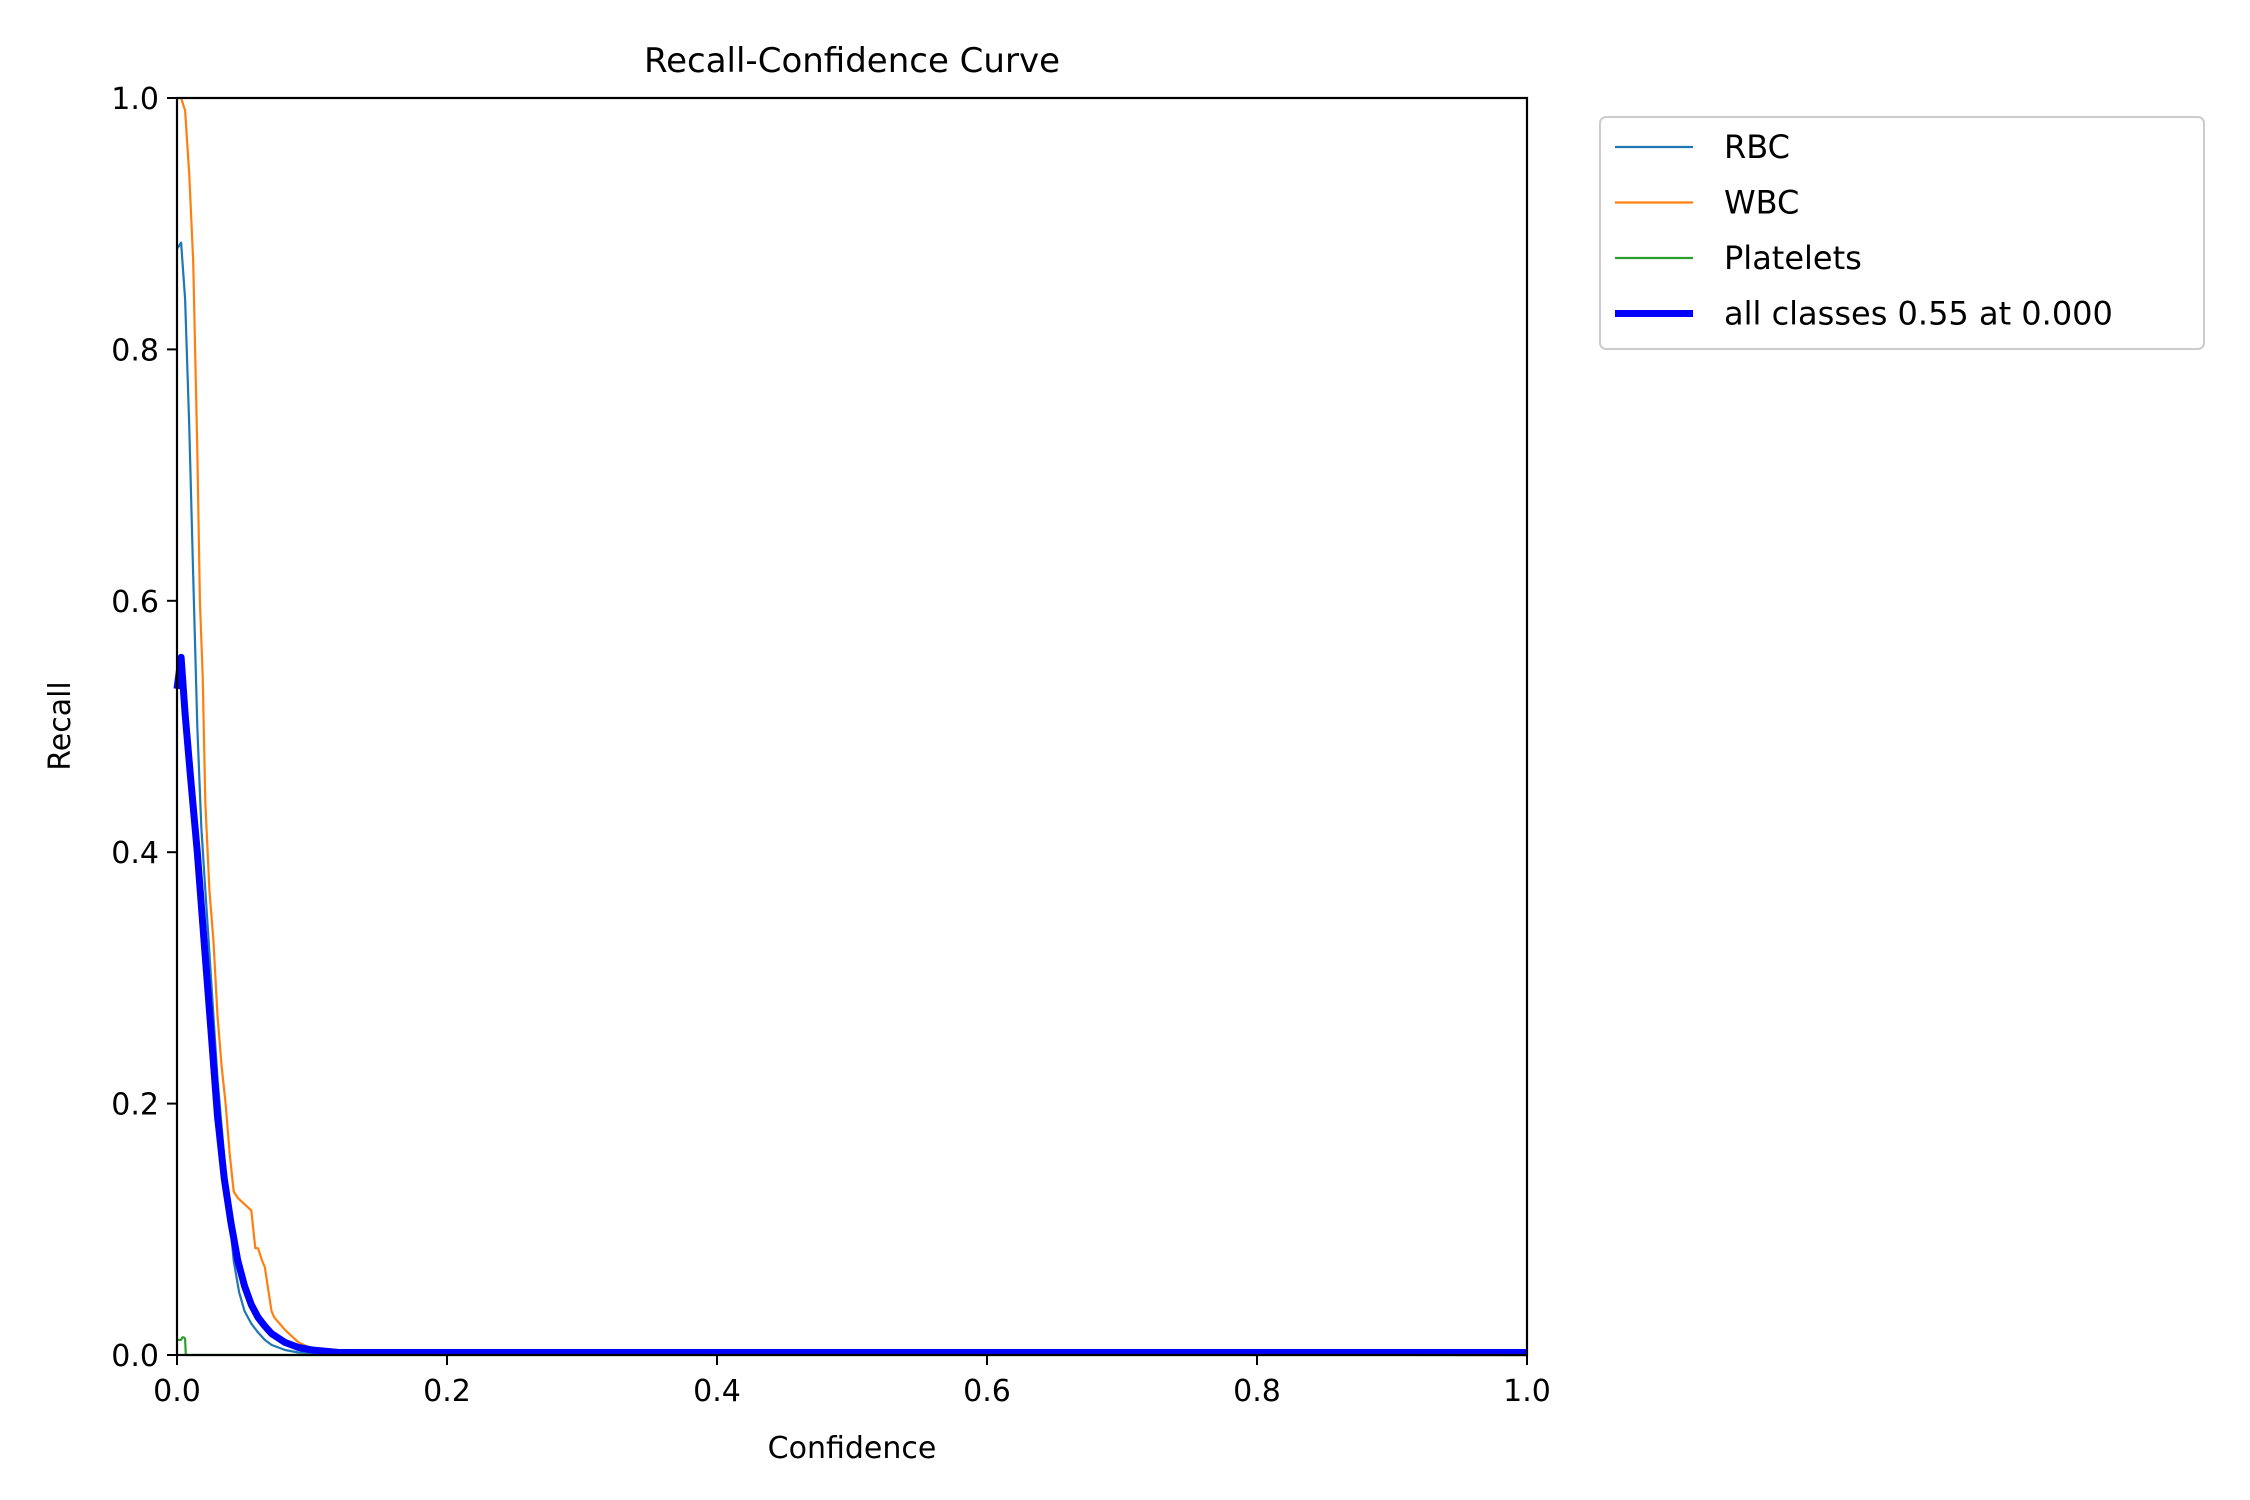 The height and width of the screenshot is (1500, 2250). Describe the element at coordinates (1257, 1391) in the screenshot. I see `x-tick-label: 0.8` at that location.